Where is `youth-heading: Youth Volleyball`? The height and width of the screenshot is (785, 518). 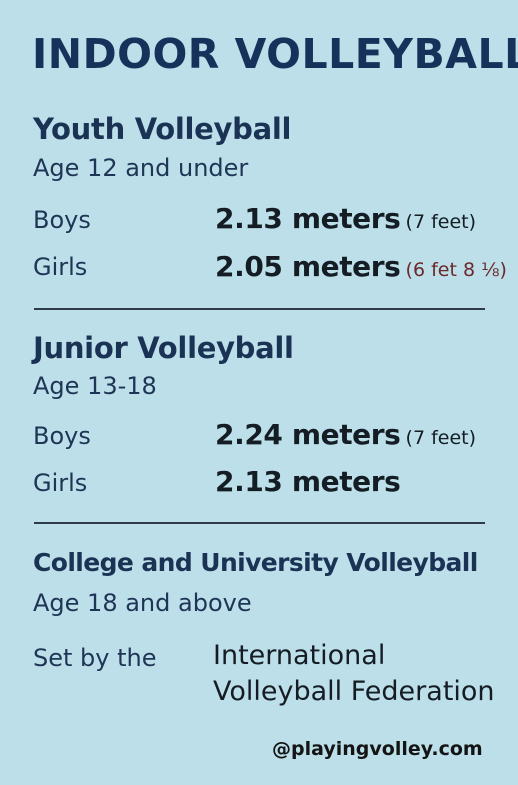 youth-heading: Youth Volleyball is located at coordinates (162, 129).